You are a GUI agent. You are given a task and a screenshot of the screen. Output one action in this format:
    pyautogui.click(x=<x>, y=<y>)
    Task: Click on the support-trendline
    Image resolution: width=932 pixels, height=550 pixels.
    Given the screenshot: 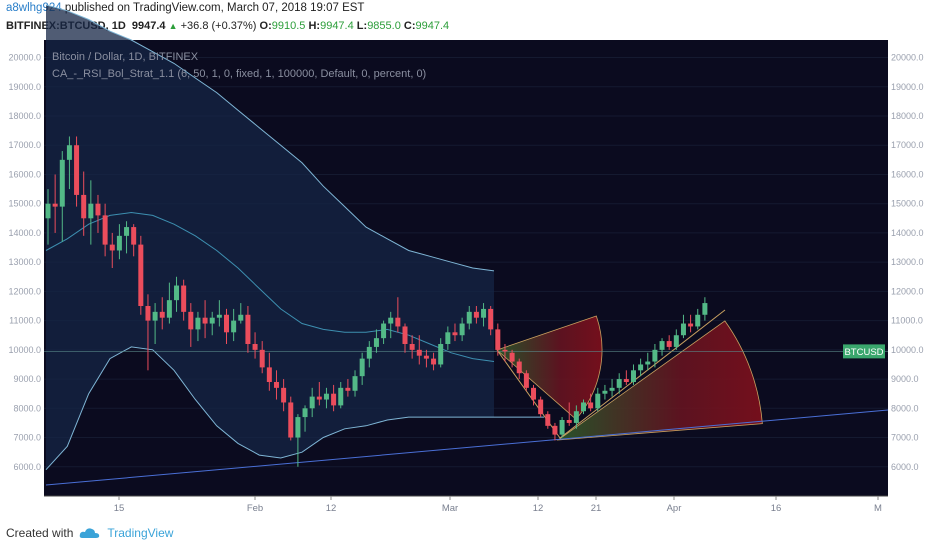 What is the action you would take?
    pyautogui.click(x=467, y=447)
    